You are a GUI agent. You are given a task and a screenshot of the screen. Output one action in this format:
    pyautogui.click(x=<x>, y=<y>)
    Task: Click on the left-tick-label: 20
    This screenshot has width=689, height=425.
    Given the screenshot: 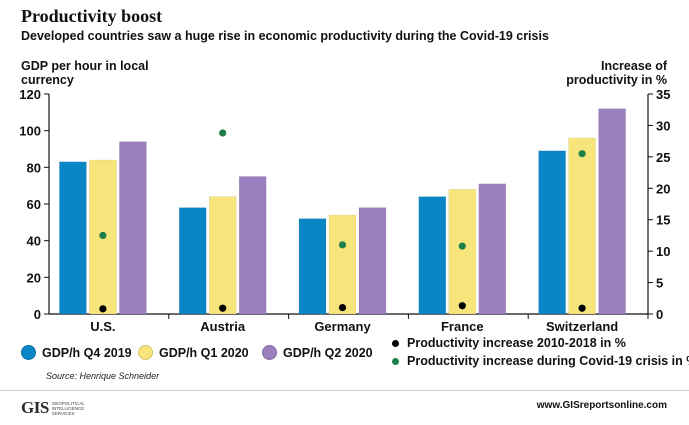 What is the action you would take?
    pyautogui.click(x=34, y=277)
    